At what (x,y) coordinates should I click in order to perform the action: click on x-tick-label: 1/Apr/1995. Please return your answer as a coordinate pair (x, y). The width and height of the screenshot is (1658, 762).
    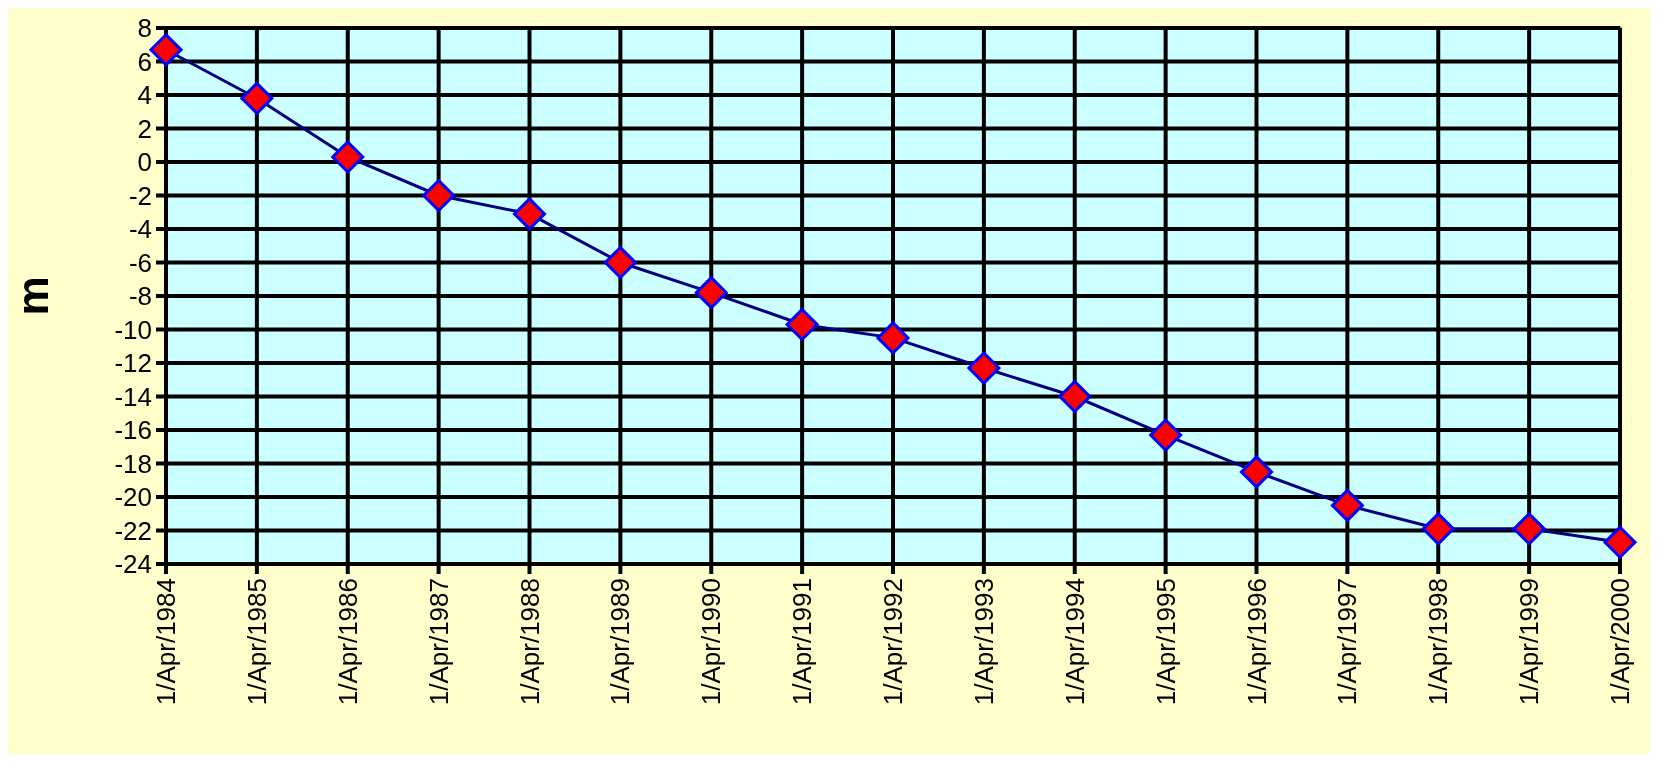
    Looking at the image, I should click on (1165, 642).